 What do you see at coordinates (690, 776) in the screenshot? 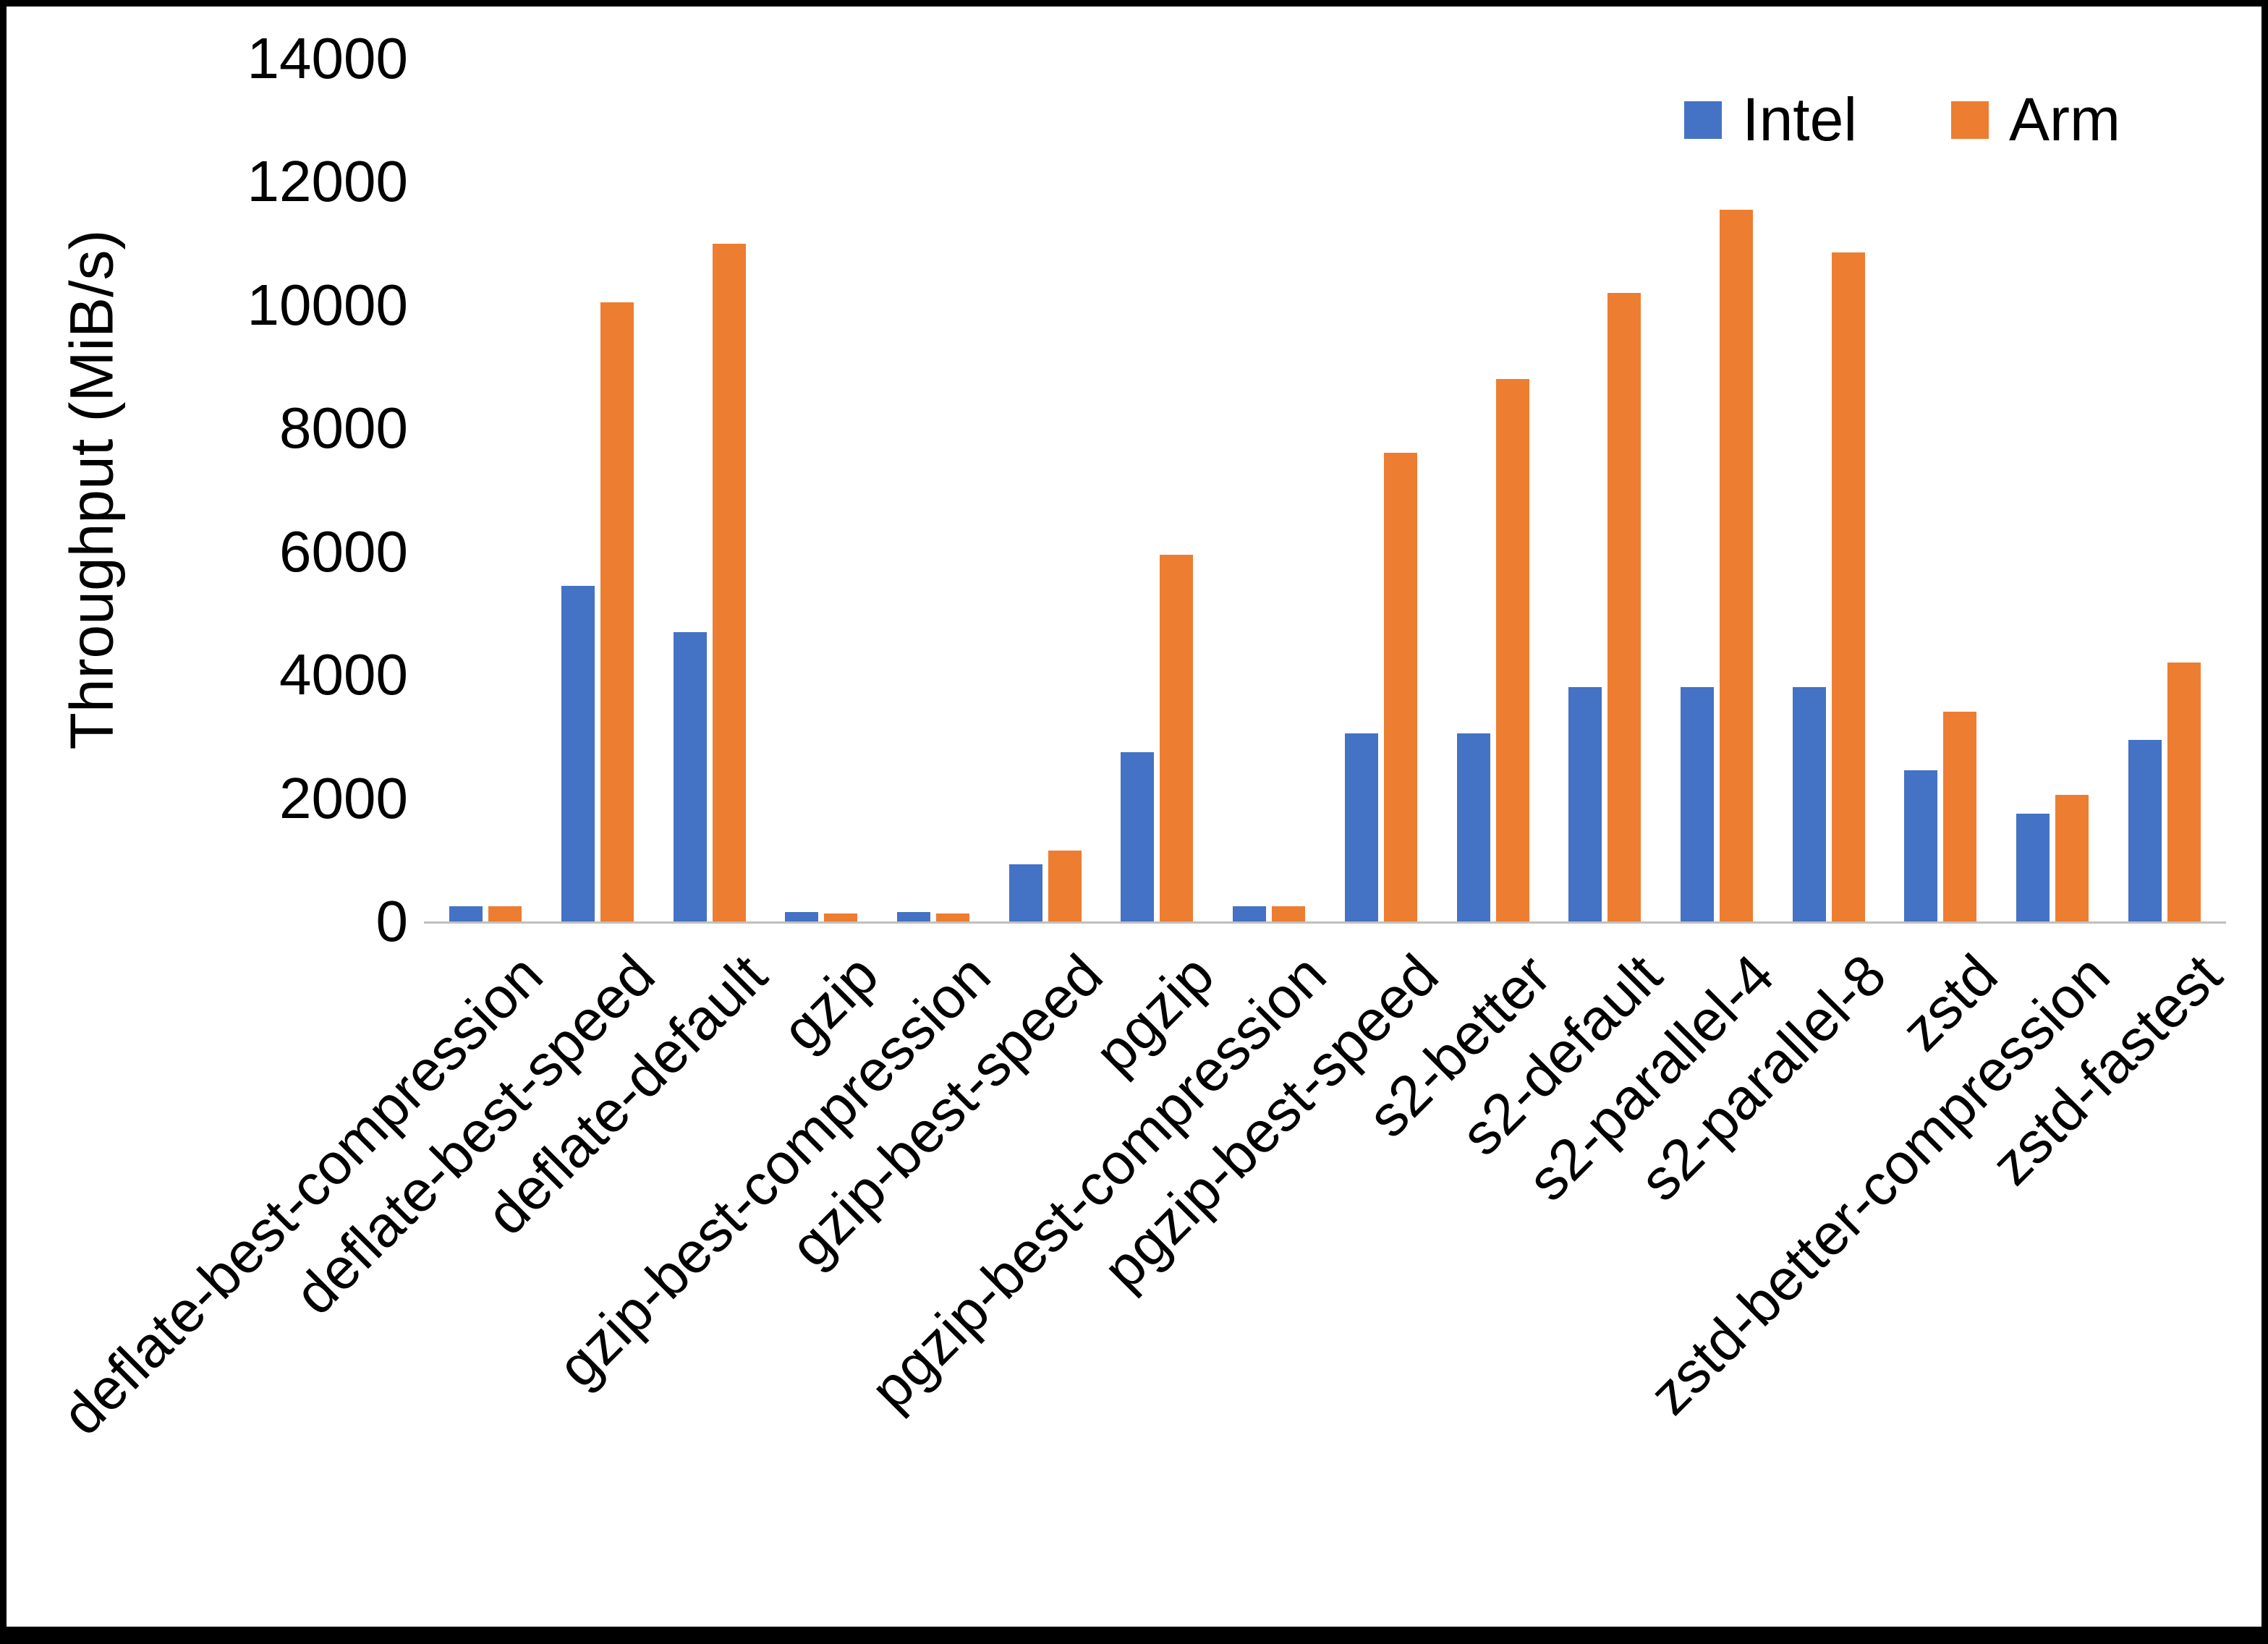
I see `bar-intel-deflate-default` at bounding box center [690, 776].